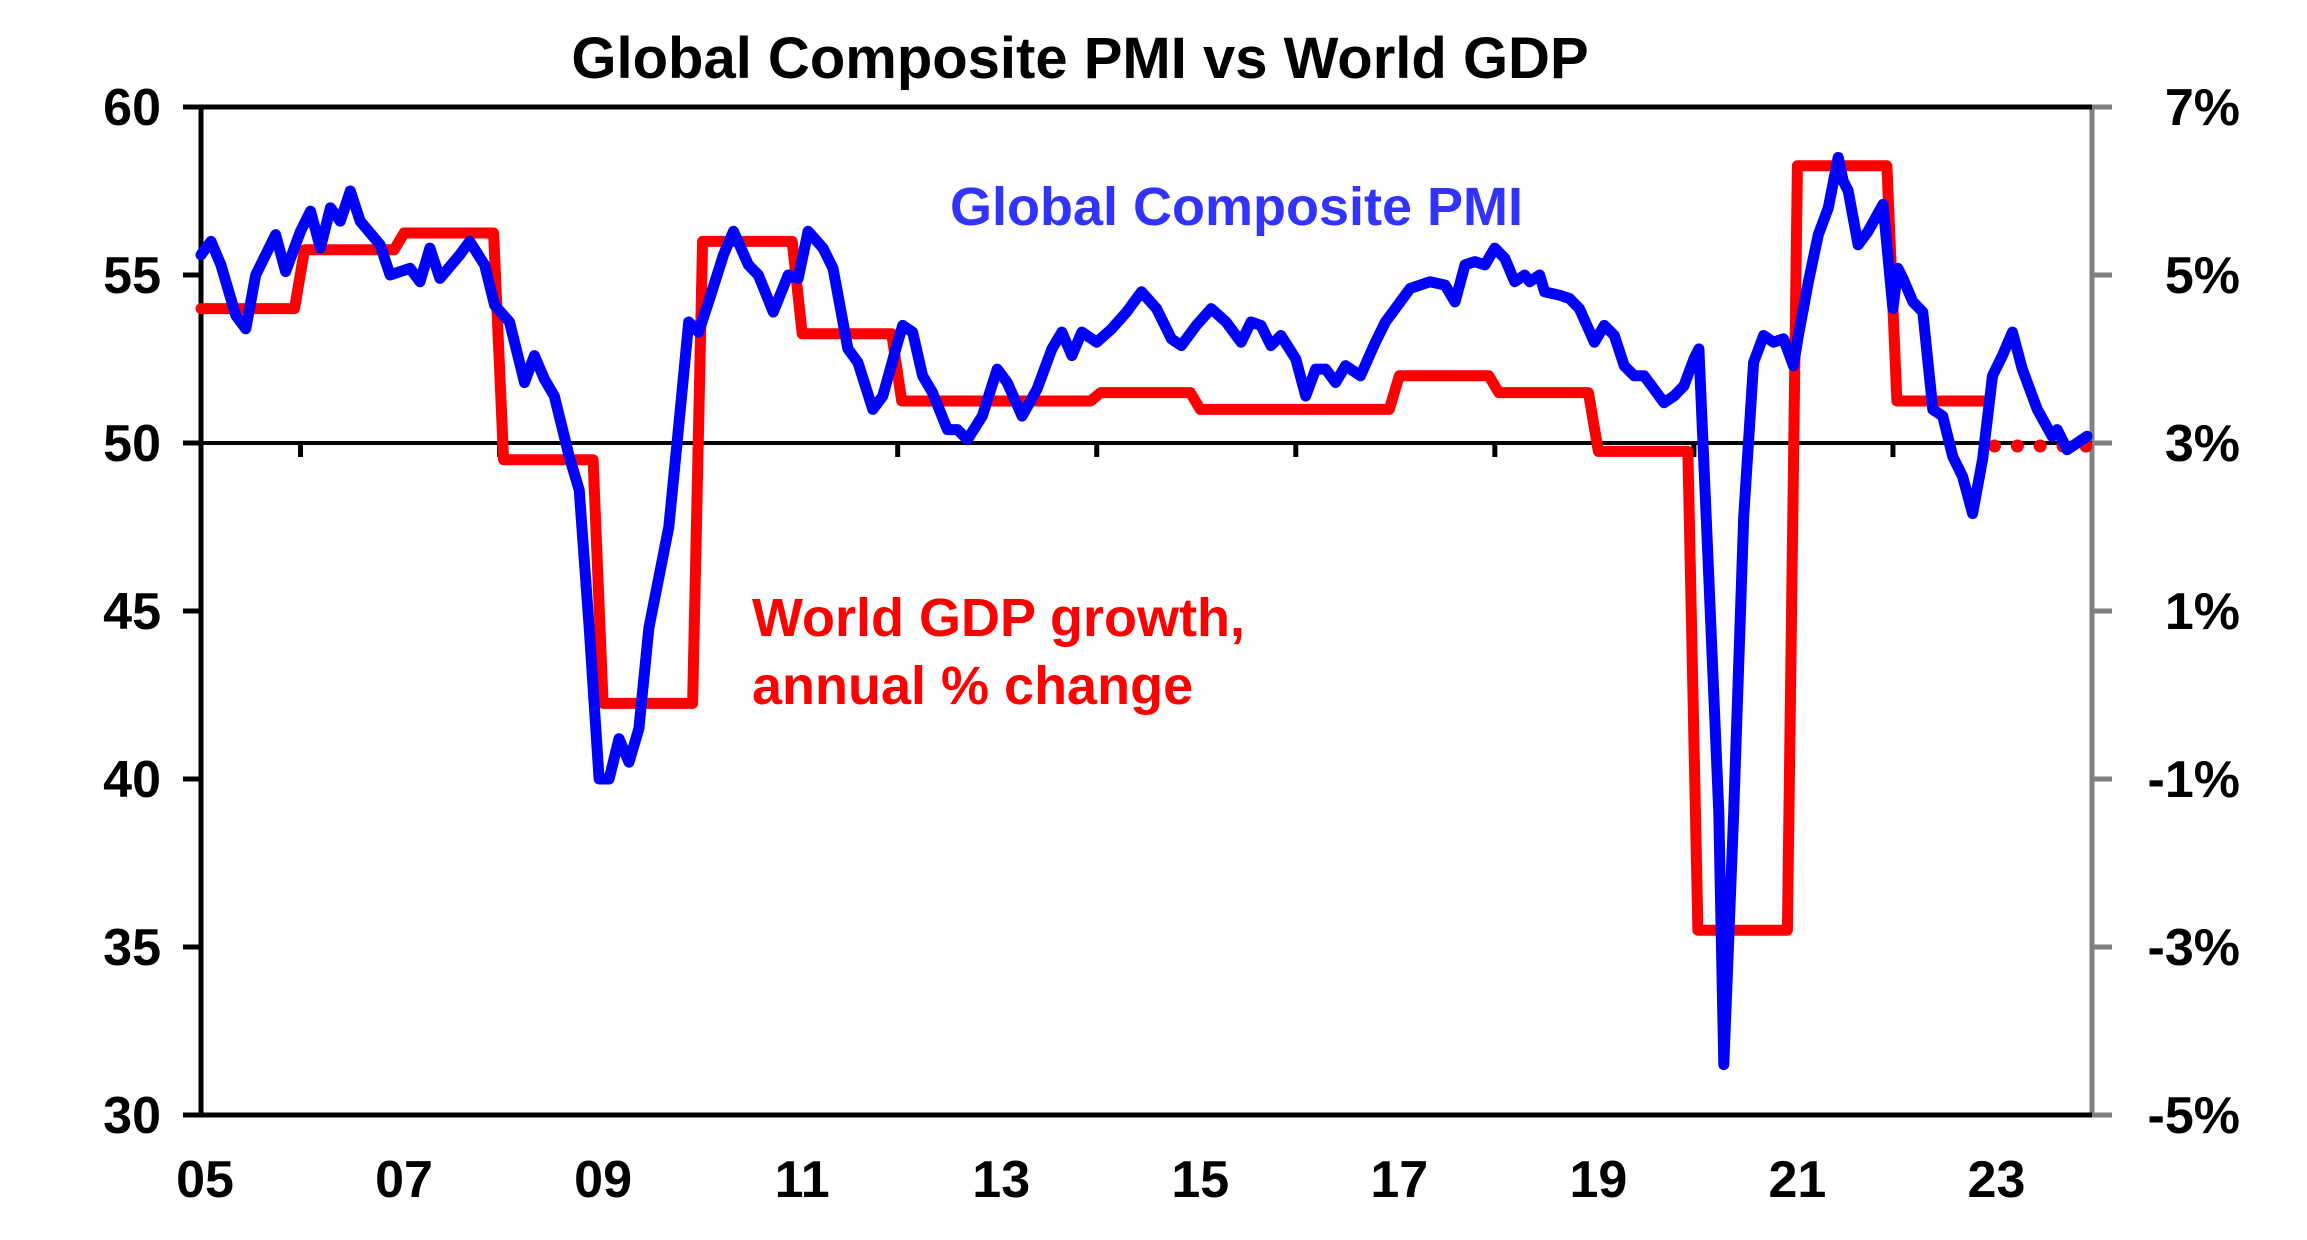 The width and height of the screenshot is (2307, 1240). I want to click on left-y-tick-label: 60, so click(132, 108).